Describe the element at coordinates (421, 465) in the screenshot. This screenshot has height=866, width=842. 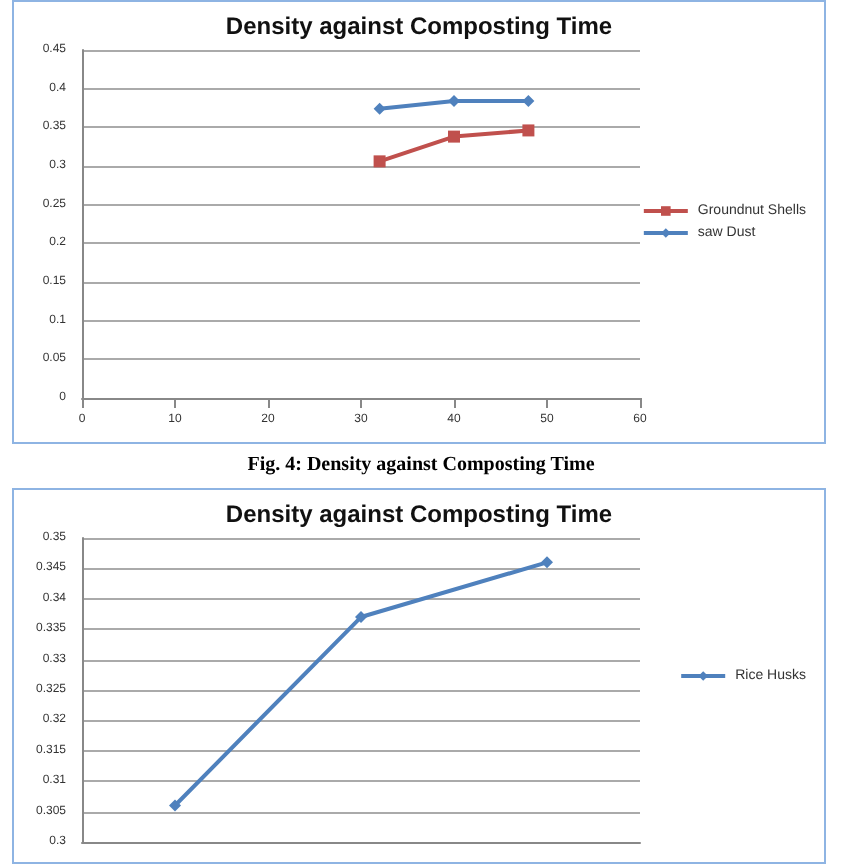
I see `caption: Fig. 4: Density against Composting Time` at that location.